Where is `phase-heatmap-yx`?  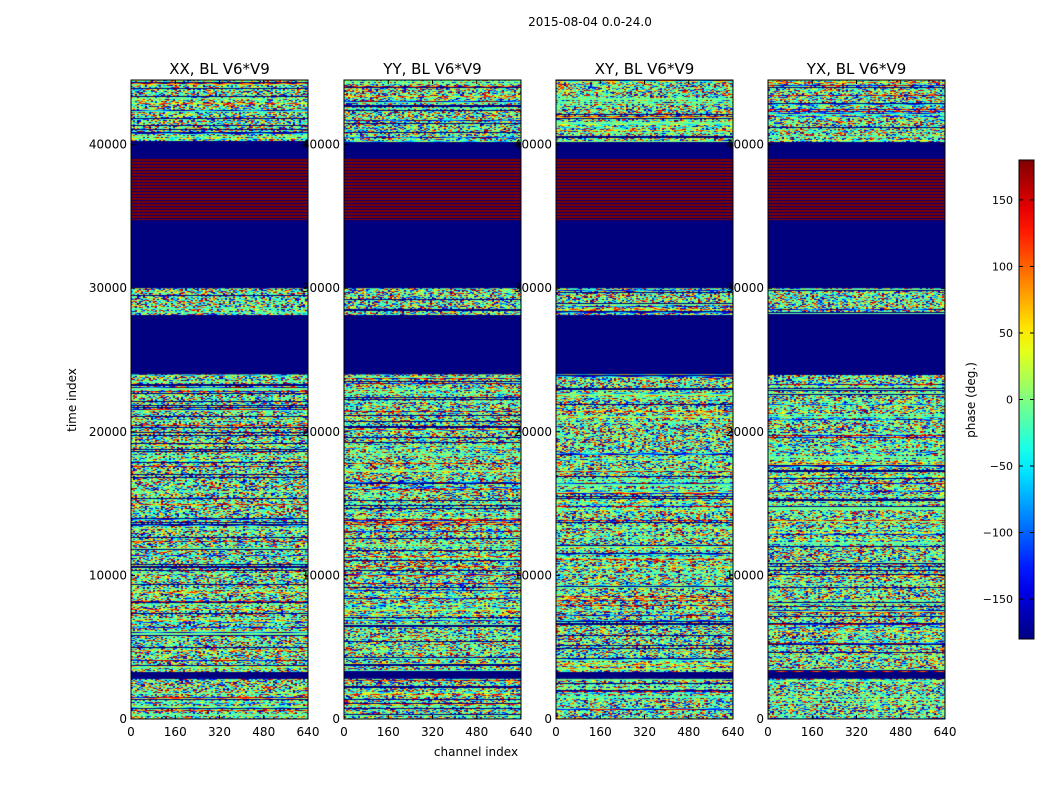 phase-heatmap-yx is located at coordinates (856, 399).